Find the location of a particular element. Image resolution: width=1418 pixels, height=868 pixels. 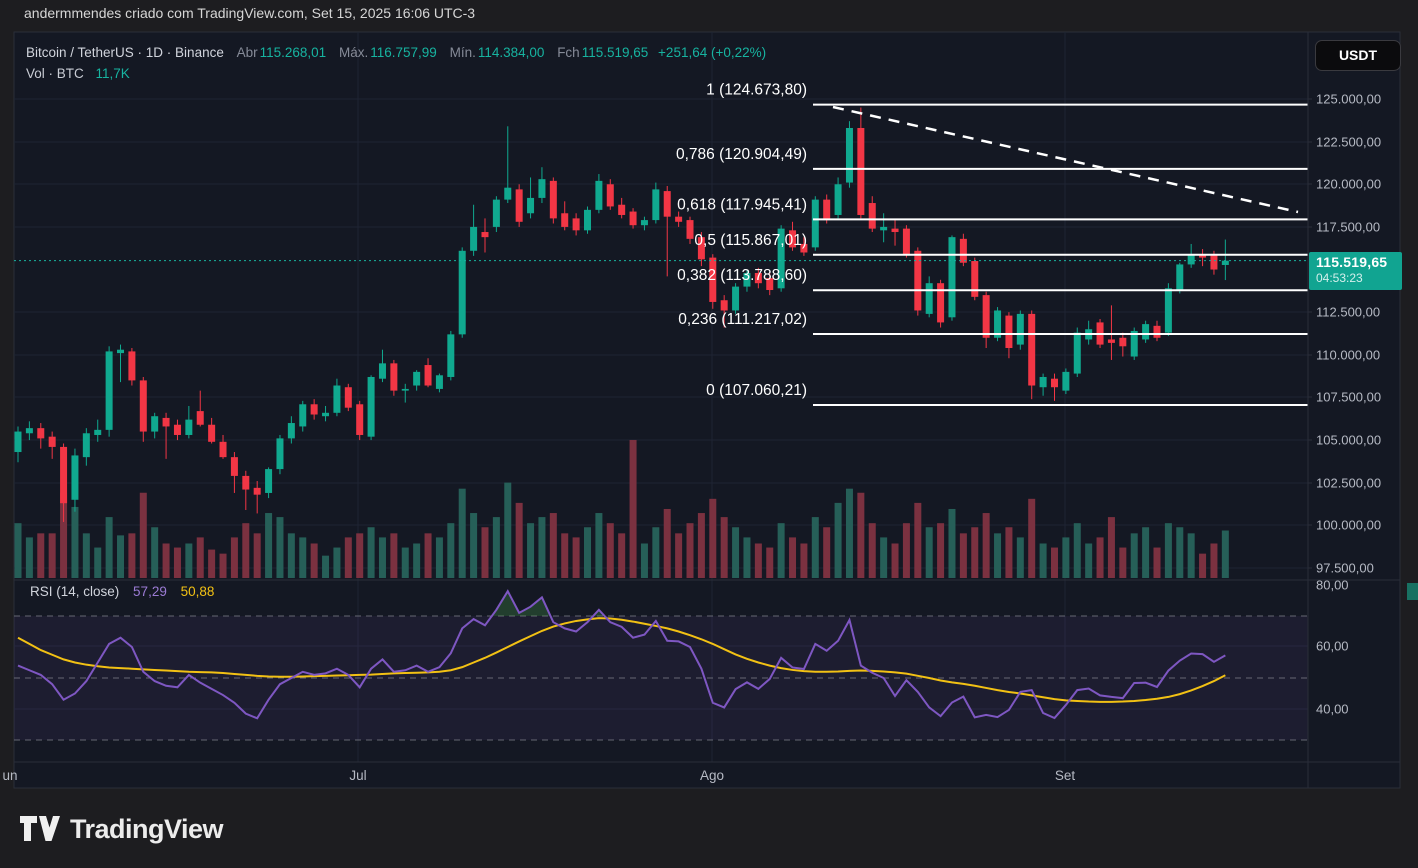

change-value: +251,64 (+0,22%) is located at coordinates (712, 52).